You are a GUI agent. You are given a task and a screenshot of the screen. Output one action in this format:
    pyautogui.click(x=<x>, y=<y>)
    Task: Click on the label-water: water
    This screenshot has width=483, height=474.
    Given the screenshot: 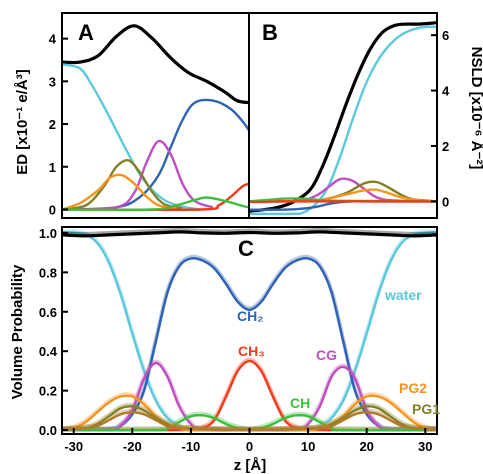 What is the action you would take?
    pyautogui.click(x=403, y=295)
    